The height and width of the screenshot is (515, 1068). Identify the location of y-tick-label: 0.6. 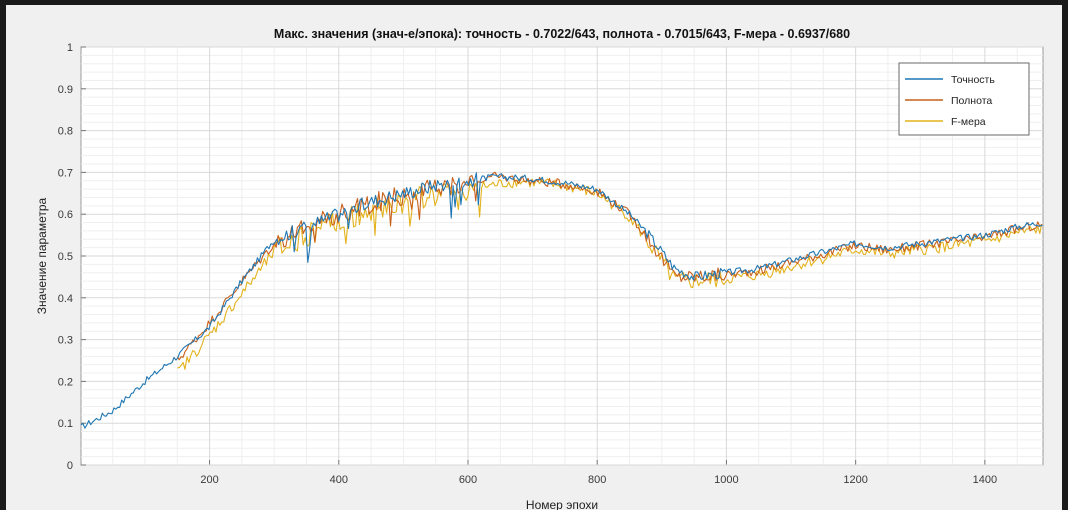
(65, 215).